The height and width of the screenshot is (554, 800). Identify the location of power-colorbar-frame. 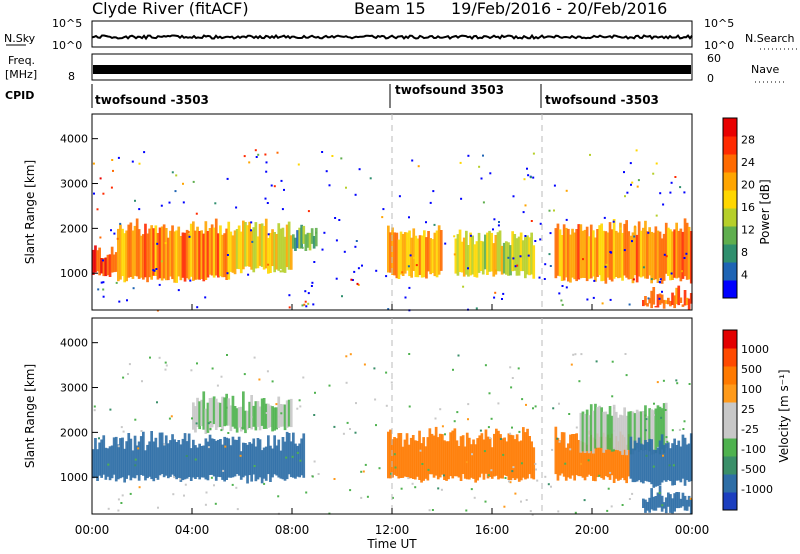
(730, 208).